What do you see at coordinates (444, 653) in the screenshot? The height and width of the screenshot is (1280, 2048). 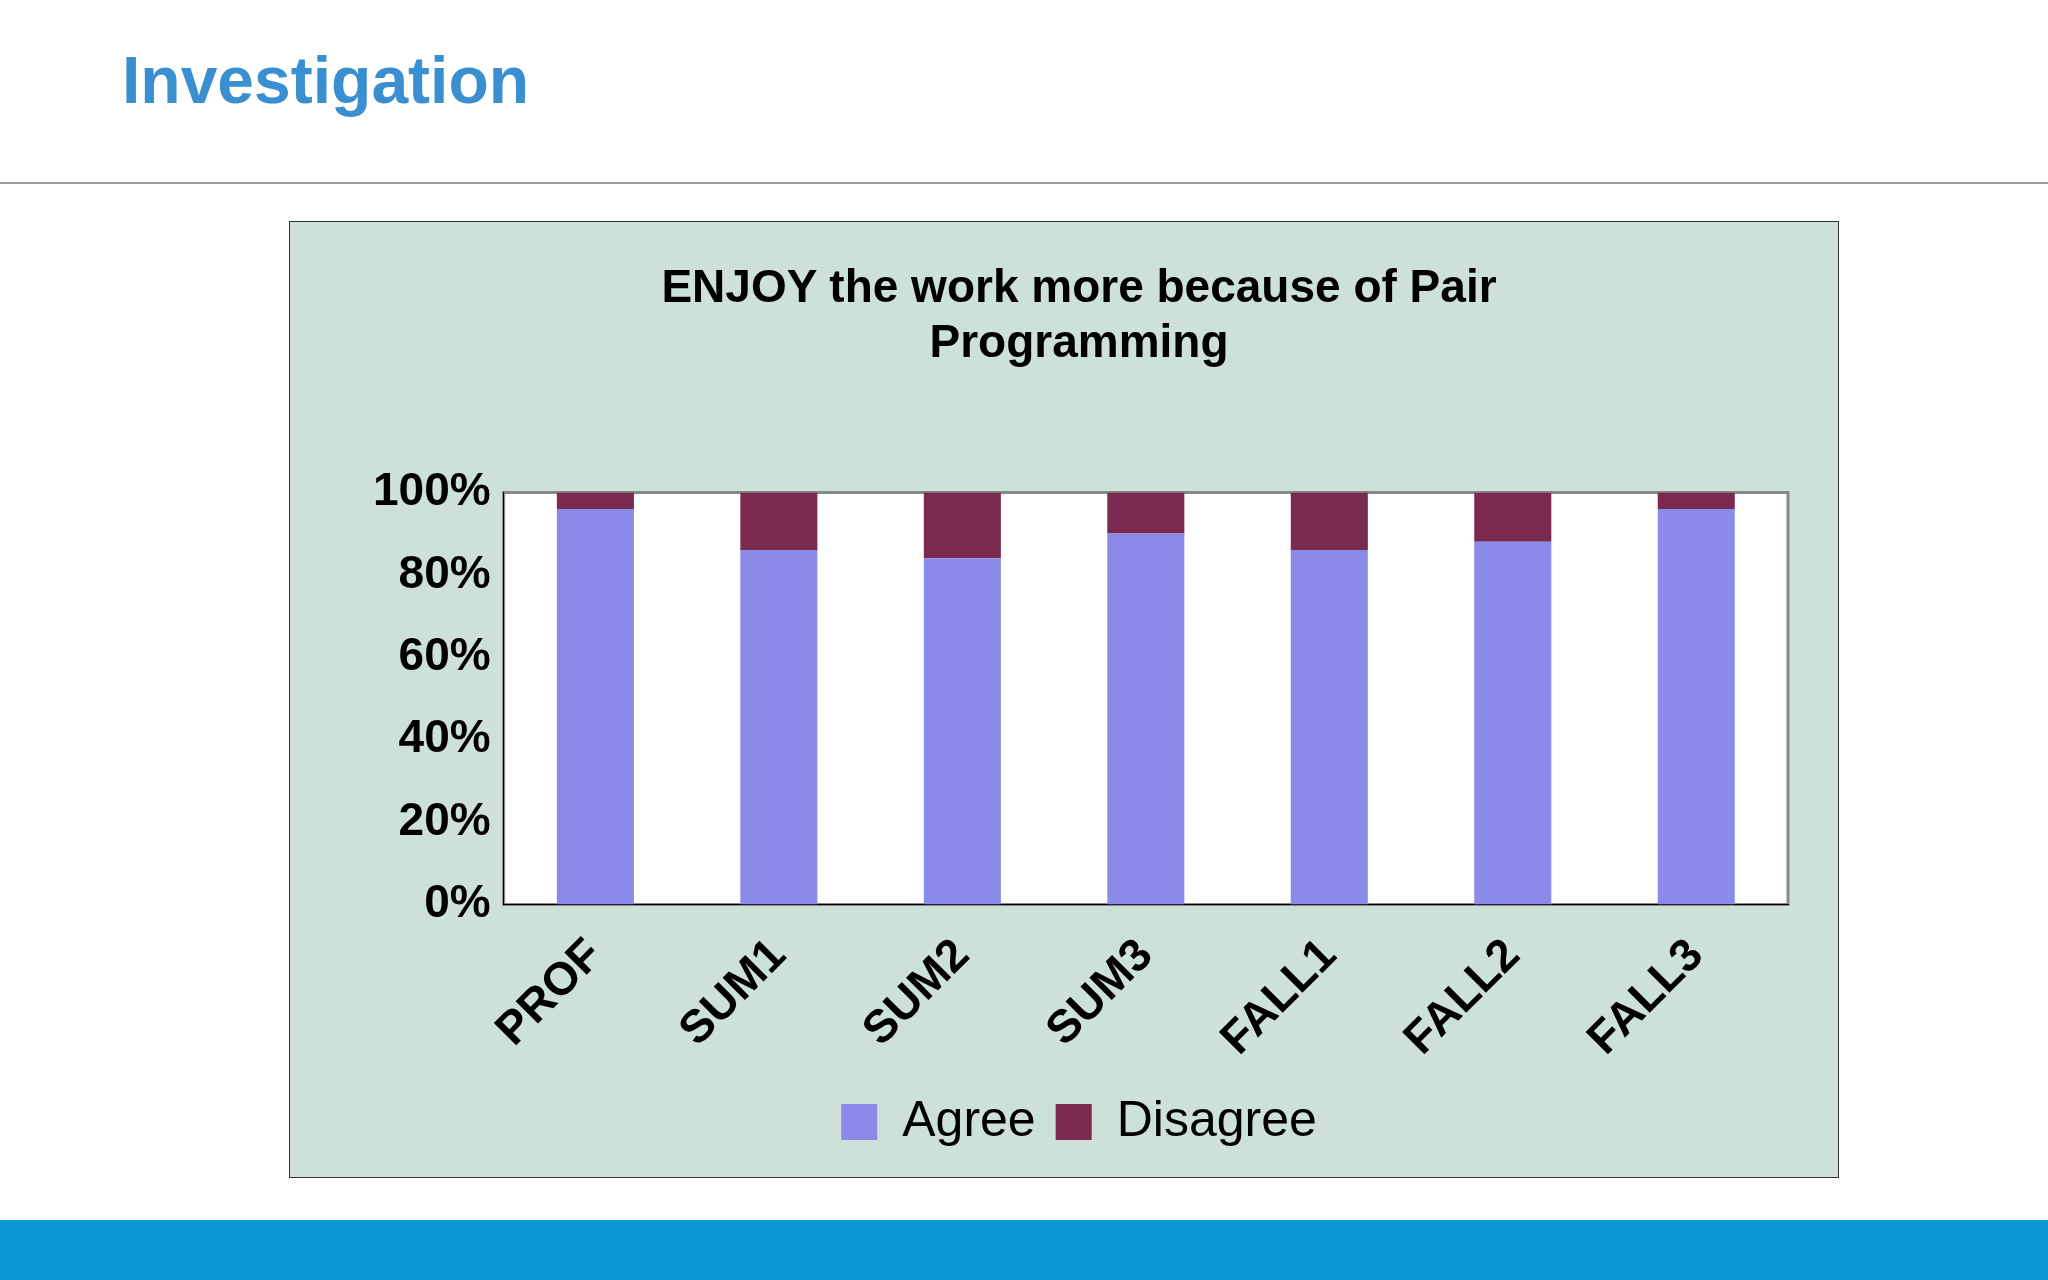 I see `y-tick-label: 60%` at bounding box center [444, 653].